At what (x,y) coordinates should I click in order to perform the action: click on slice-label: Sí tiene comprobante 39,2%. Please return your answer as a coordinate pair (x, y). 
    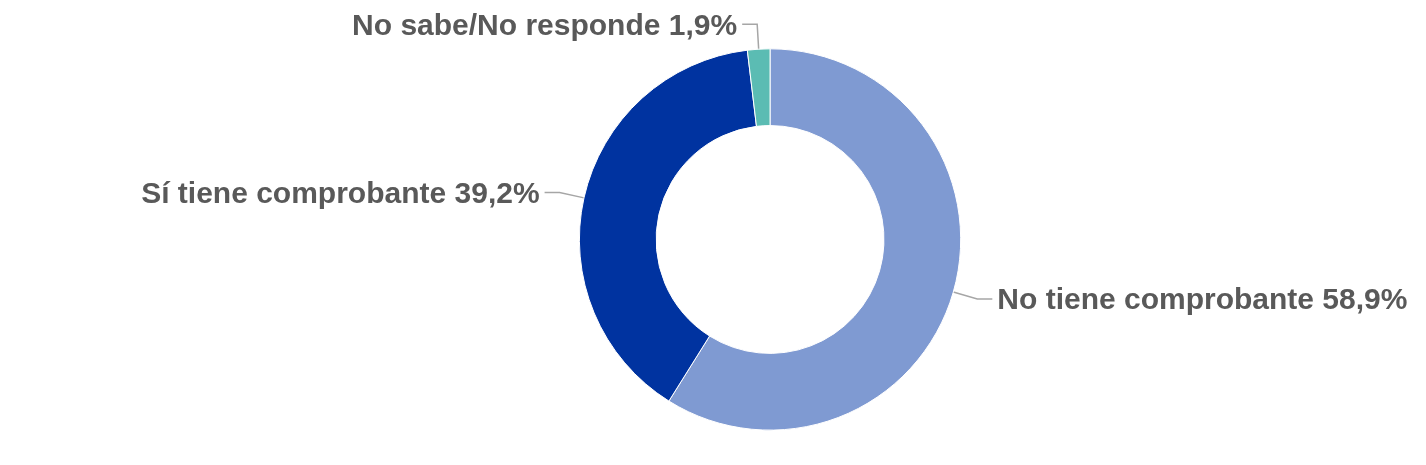
    Looking at the image, I should click on (340, 192).